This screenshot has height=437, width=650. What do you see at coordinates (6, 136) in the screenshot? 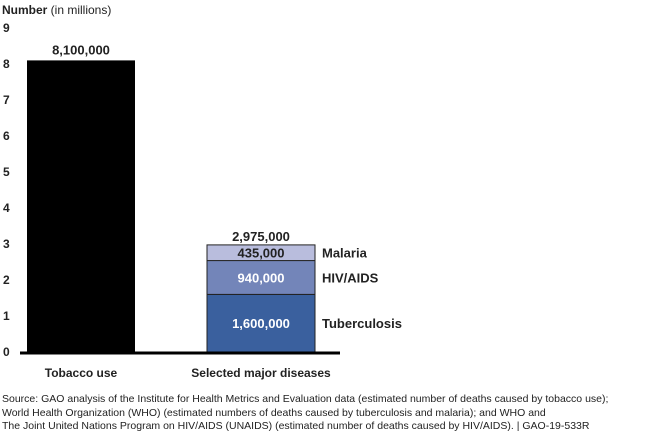
I see `y-tick-label: 6` at bounding box center [6, 136].